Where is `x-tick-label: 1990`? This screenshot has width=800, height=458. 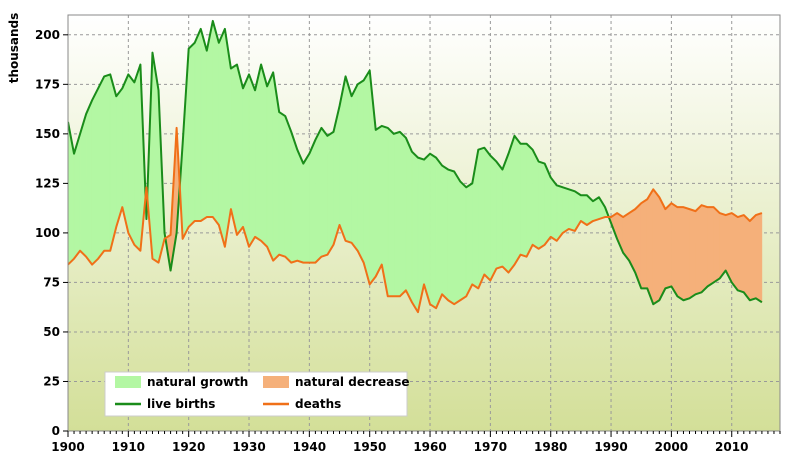
x-tick-label: 1990 is located at coordinates (610, 447).